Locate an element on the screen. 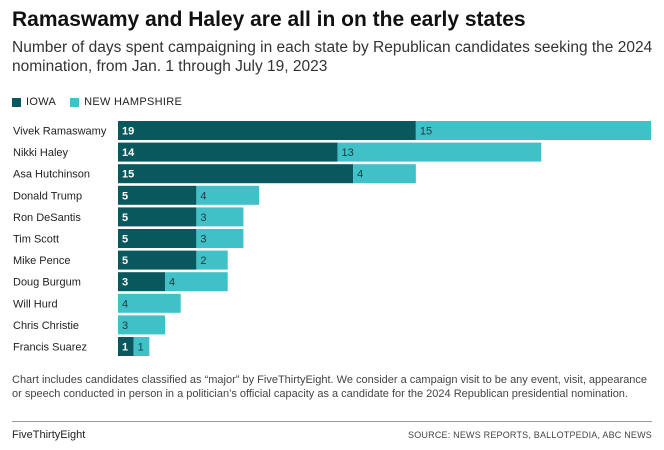 This screenshot has height=450, width=664. bar-iowa-francis-suarez is located at coordinates (126, 346).